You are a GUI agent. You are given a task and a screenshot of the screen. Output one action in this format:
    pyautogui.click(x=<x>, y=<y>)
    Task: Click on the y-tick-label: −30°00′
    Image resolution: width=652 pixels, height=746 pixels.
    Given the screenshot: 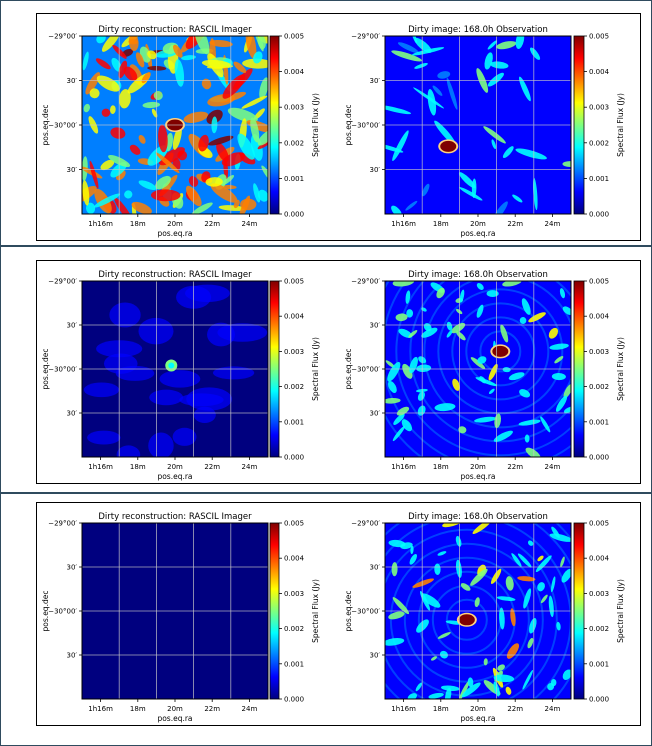 What is the action you would take?
    pyautogui.click(x=365, y=370)
    